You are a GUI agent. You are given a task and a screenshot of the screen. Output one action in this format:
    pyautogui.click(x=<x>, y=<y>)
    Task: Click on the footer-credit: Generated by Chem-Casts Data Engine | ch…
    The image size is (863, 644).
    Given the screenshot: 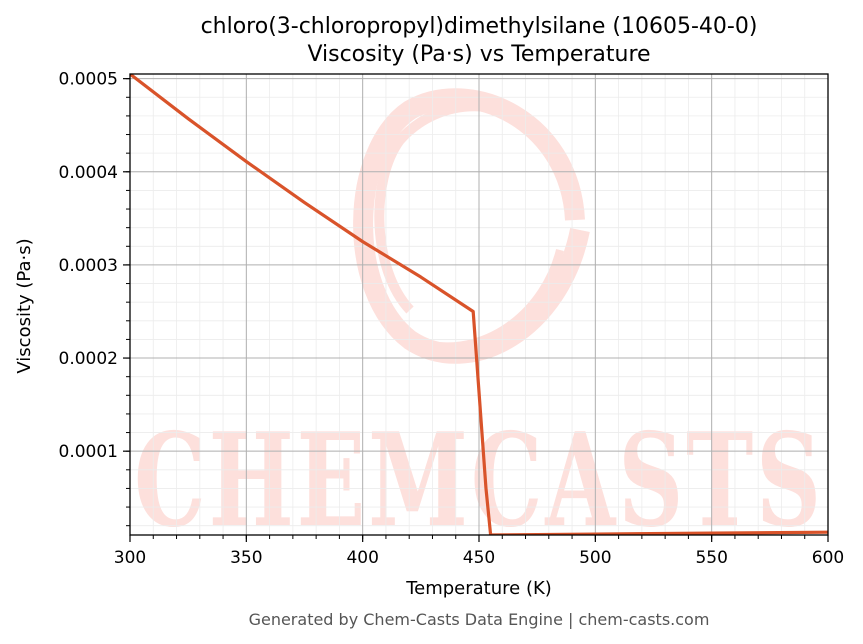 What is the action you would take?
    pyautogui.click(x=479, y=619)
    